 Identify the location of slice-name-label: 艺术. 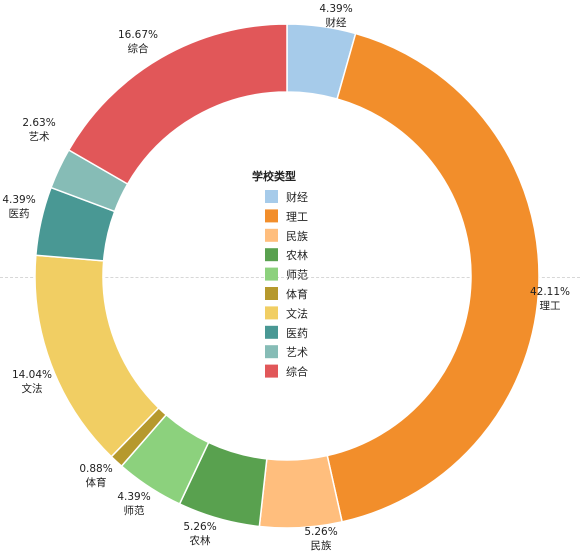
(39, 137).